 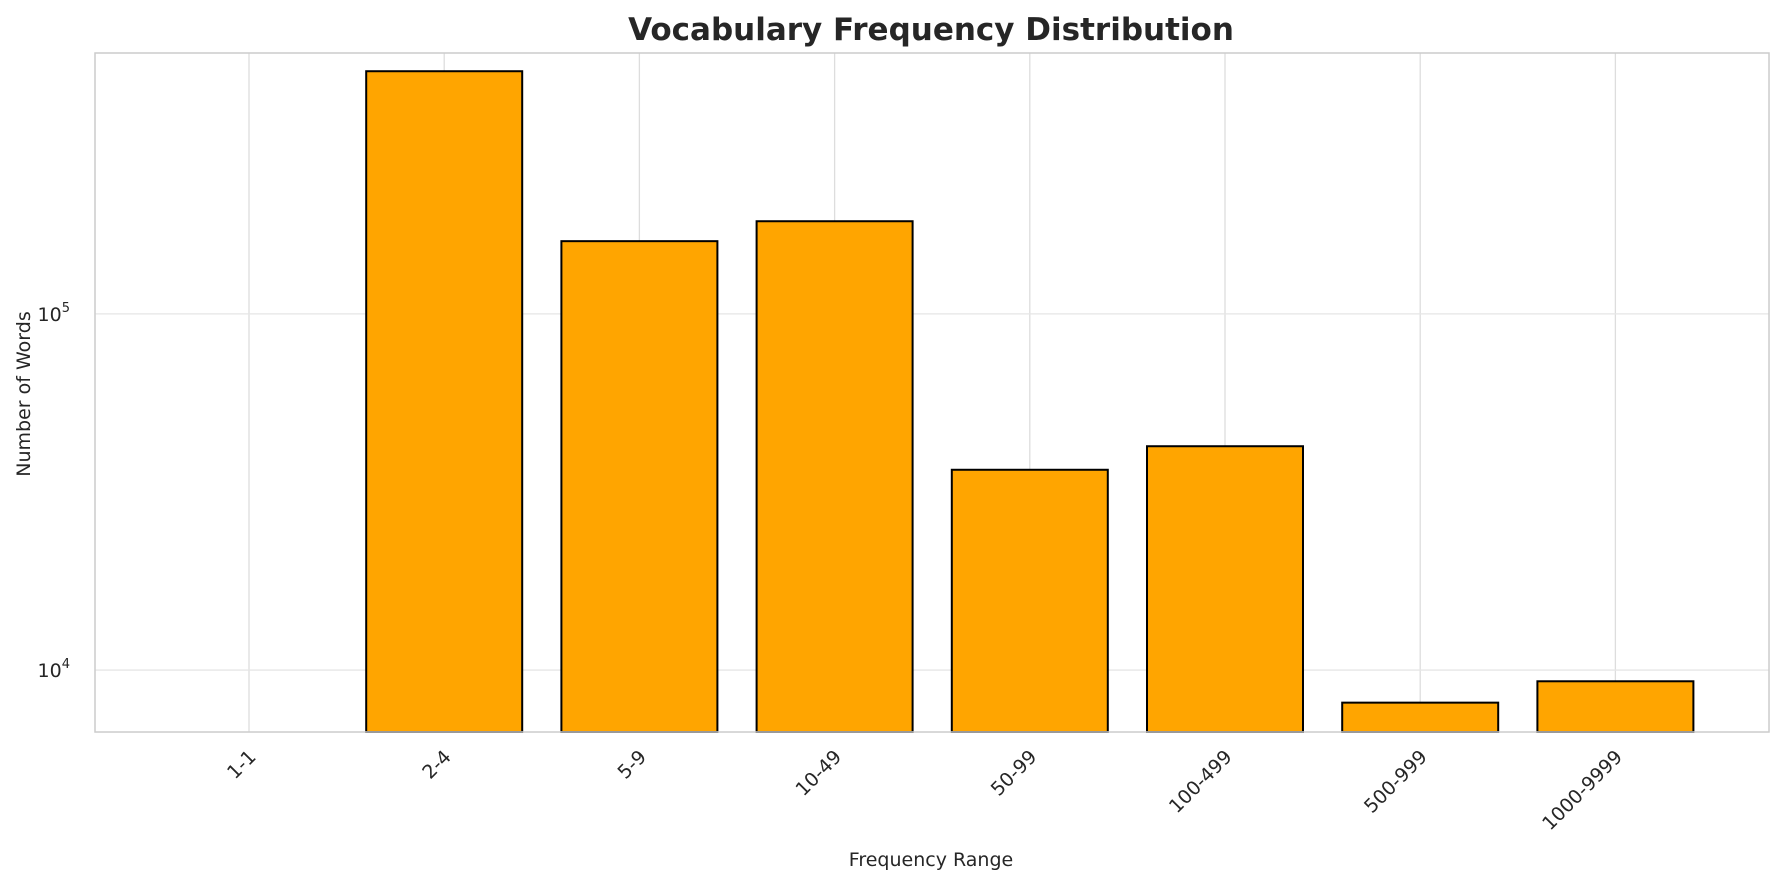 What do you see at coordinates (54, 491) in the screenshot?
I see `y-tick-labels: 10⁴ 10⁵` at bounding box center [54, 491].